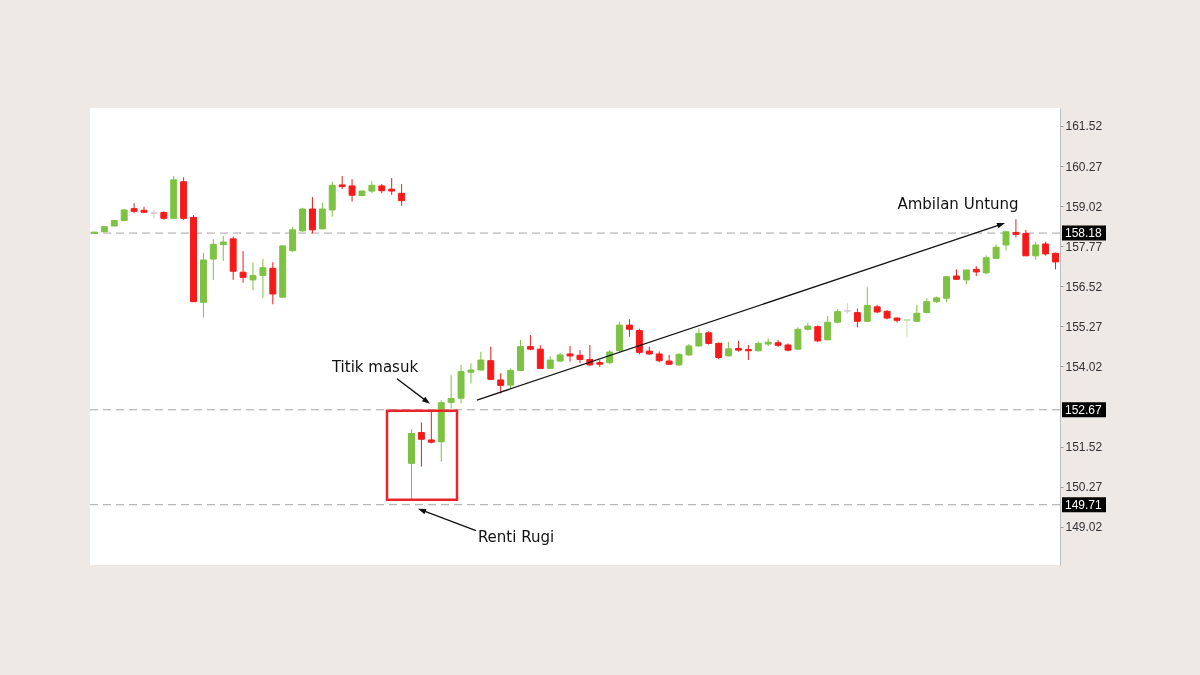 Image resolution: width=1200 pixels, height=675 pixels. What do you see at coordinates (1084, 409) in the screenshot?
I see `ref-line-label: 152.67` at bounding box center [1084, 409].